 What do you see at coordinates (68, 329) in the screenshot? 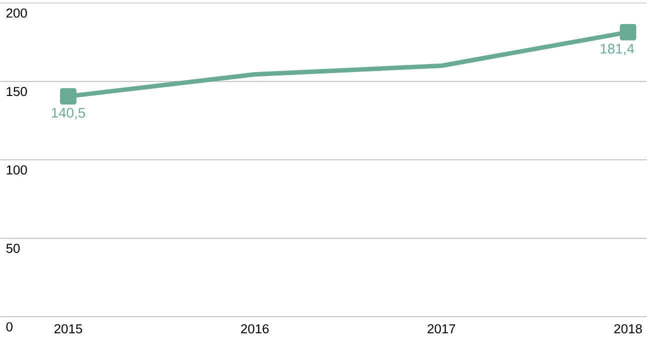
I see `x-tick-label: 2015` at bounding box center [68, 329].